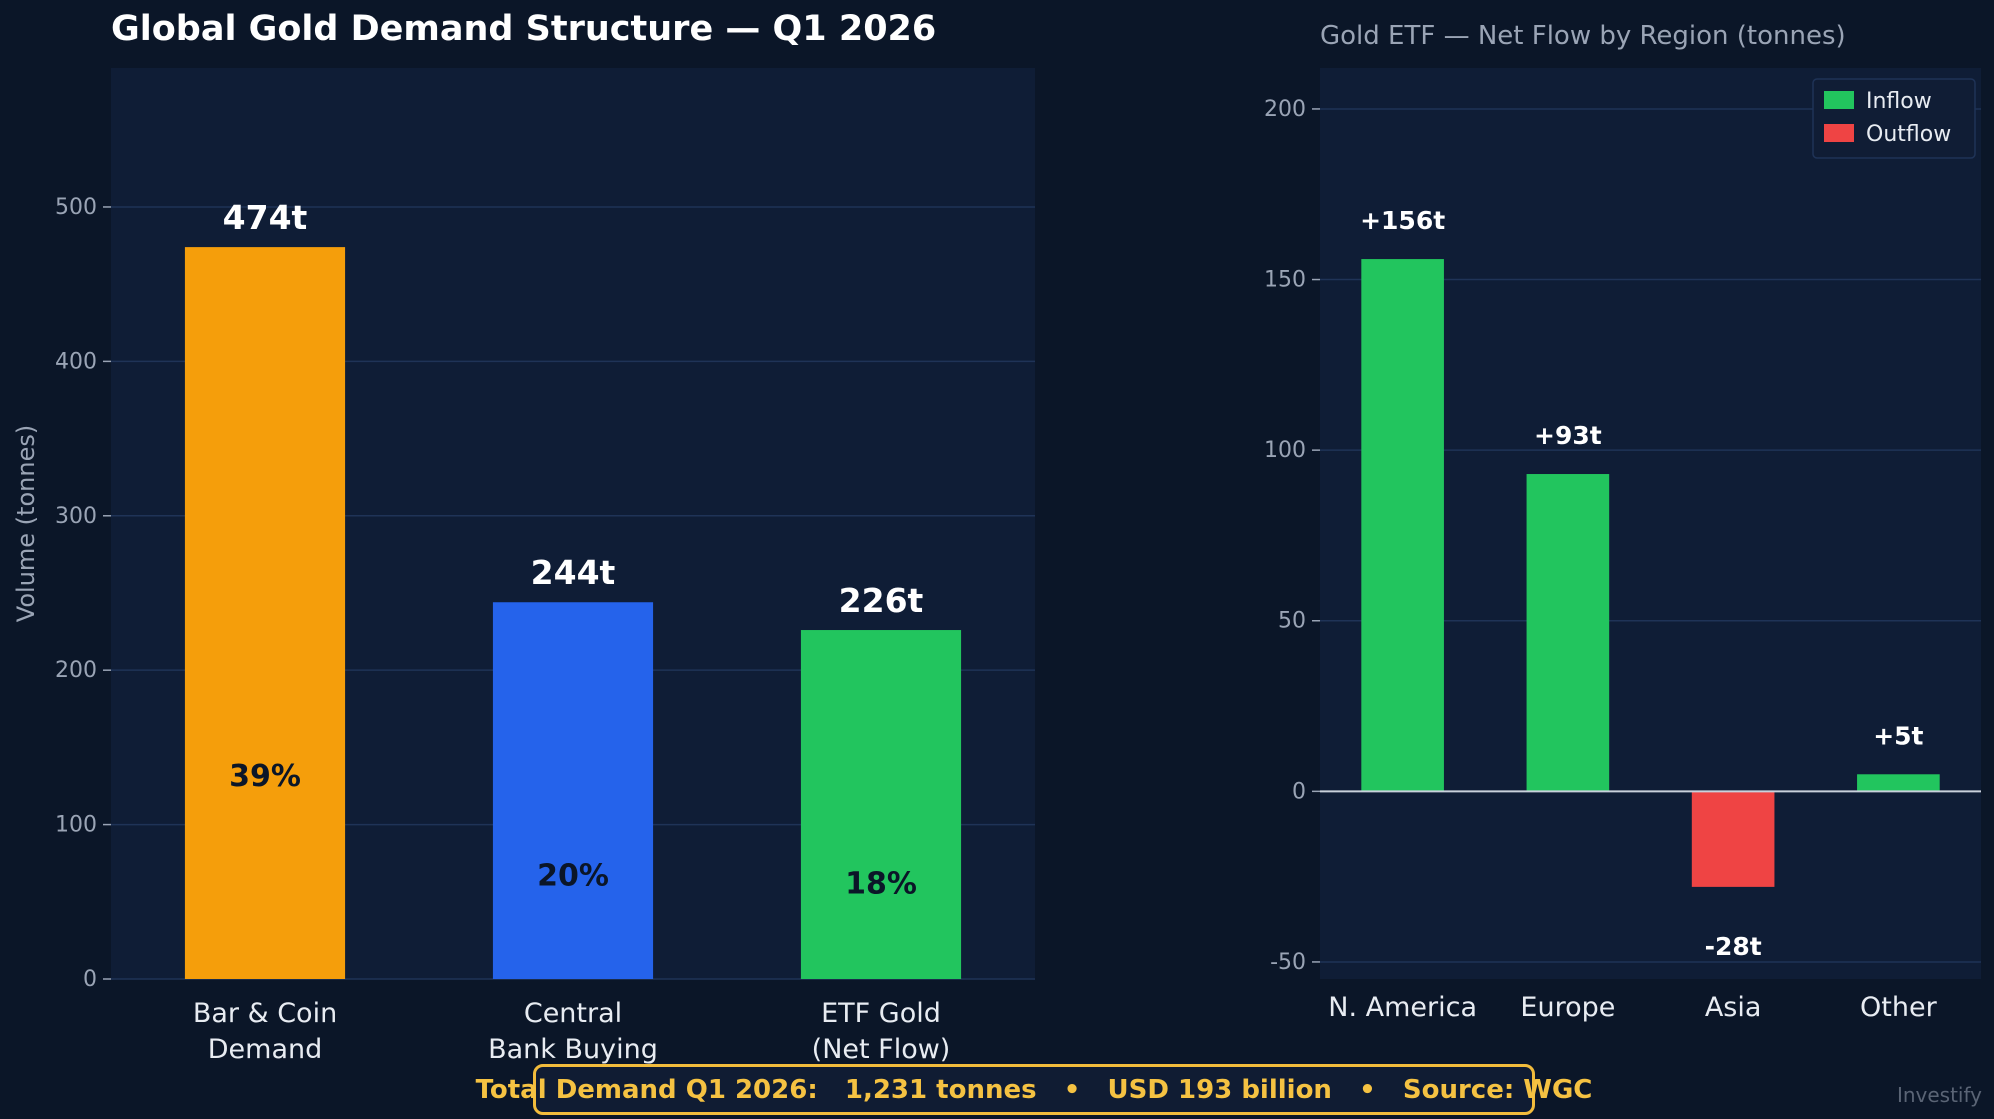  What do you see at coordinates (1733, 1007) in the screenshot?
I see `etf-x-tick-label: Asia` at bounding box center [1733, 1007].